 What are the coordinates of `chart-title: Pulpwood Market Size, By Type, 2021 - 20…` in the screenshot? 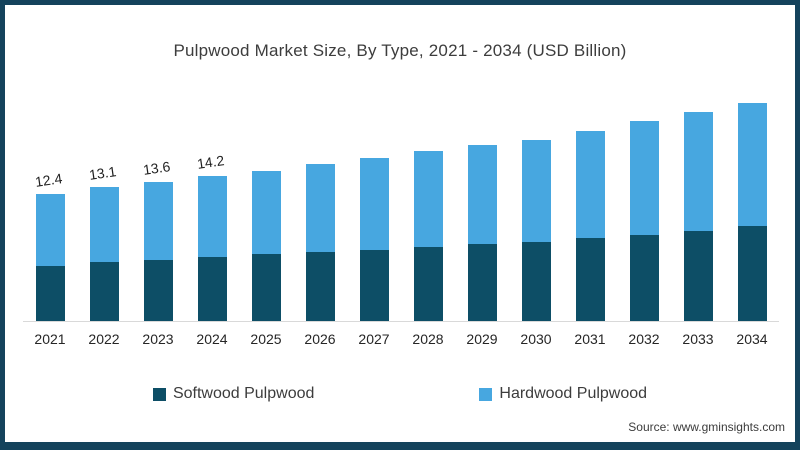 It's located at (400, 50).